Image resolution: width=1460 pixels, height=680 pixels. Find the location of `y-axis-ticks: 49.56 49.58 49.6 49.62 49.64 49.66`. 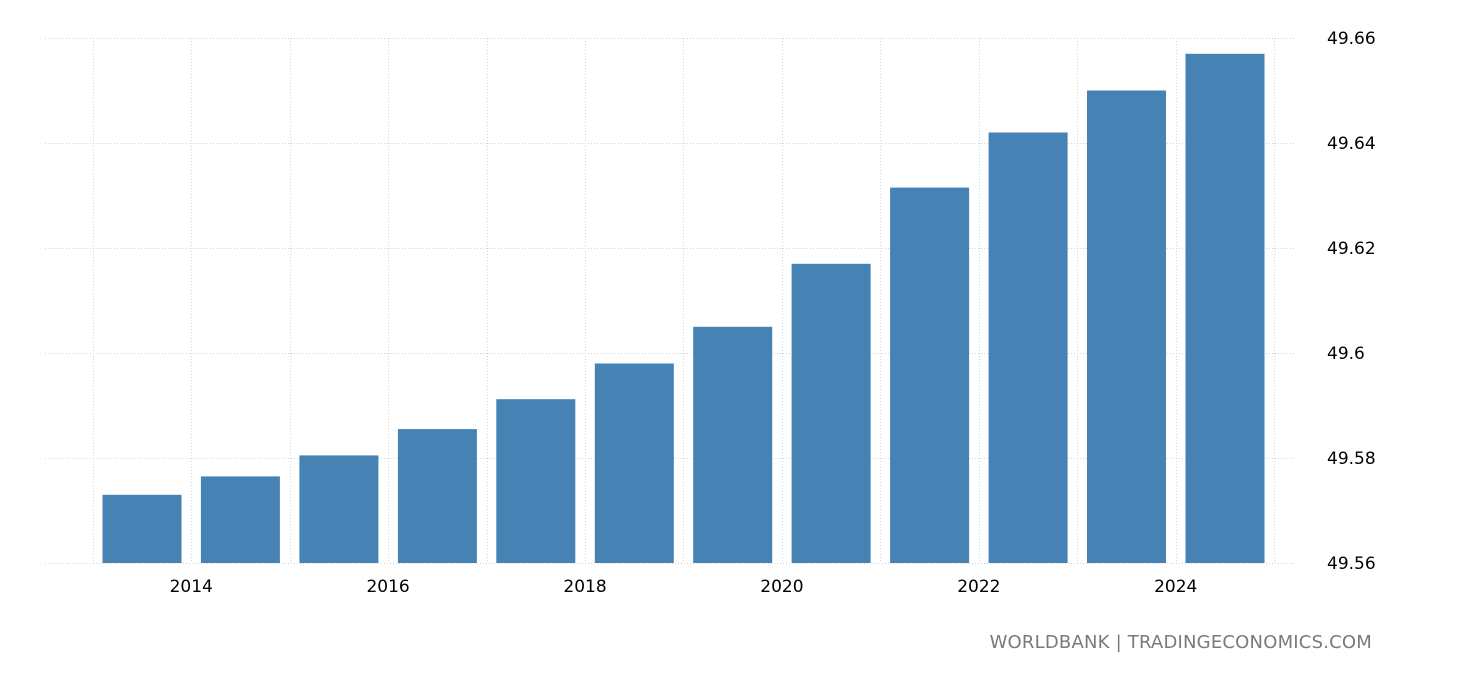

y-axis-ticks: 49.56 49.58 49.6 49.62 49.64 49.66 is located at coordinates (1351, 301).